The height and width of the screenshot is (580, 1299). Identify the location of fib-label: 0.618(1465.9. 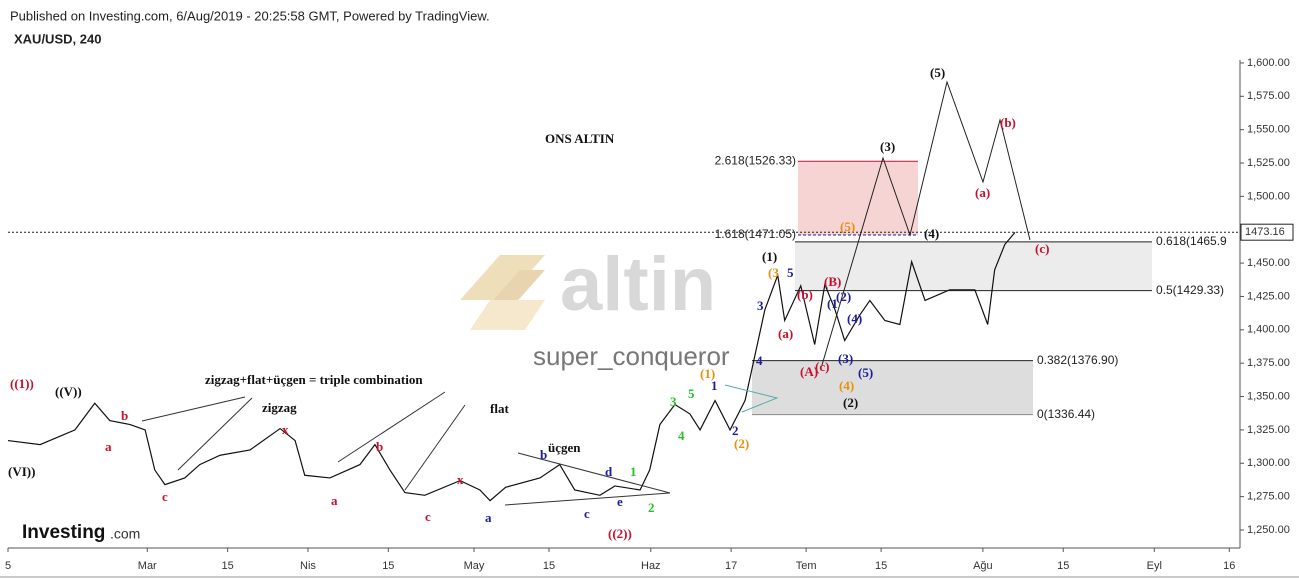
(1191, 241).